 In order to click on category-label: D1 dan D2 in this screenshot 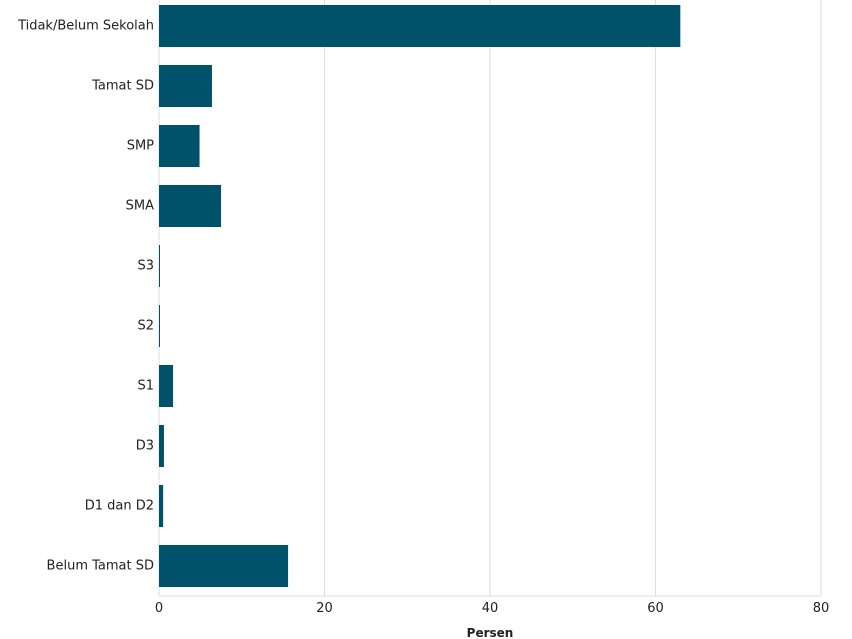, I will do `click(119, 506)`.